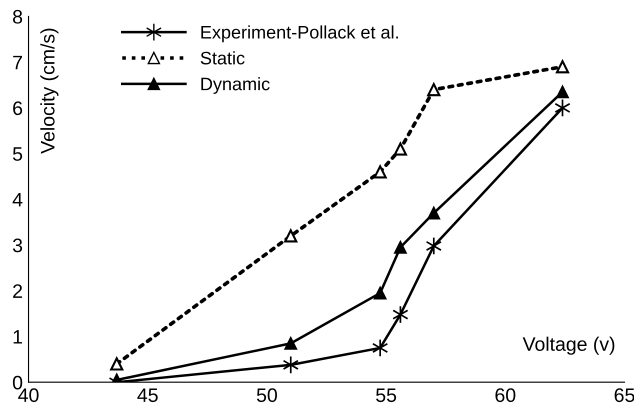  What do you see at coordinates (18, 337) in the screenshot?
I see `y-tick-label: 1` at bounding box center [18, 337].